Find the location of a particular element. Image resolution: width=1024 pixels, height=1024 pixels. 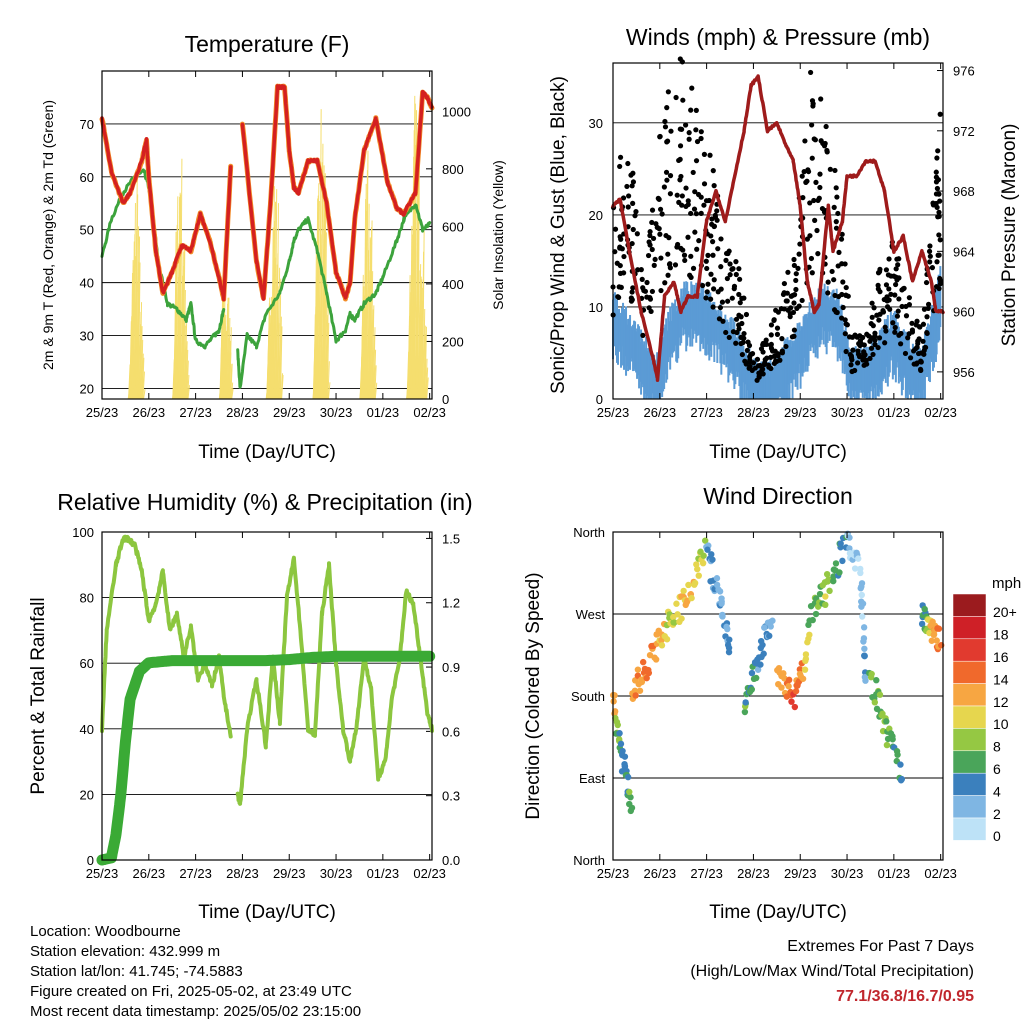

temperature-xtick-label: 26/23 is located at coordinates (149, 412).